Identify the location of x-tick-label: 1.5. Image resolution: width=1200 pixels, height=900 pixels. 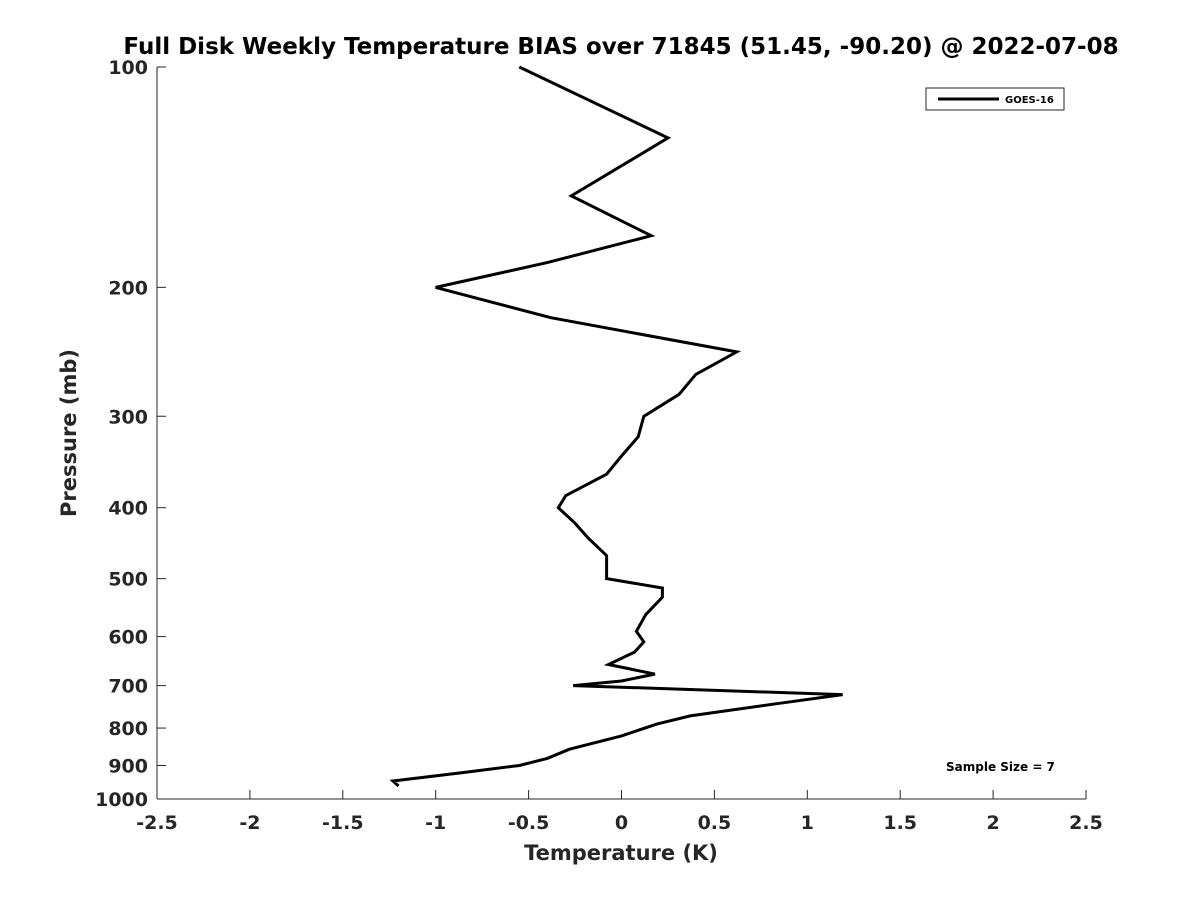
(900, 823).